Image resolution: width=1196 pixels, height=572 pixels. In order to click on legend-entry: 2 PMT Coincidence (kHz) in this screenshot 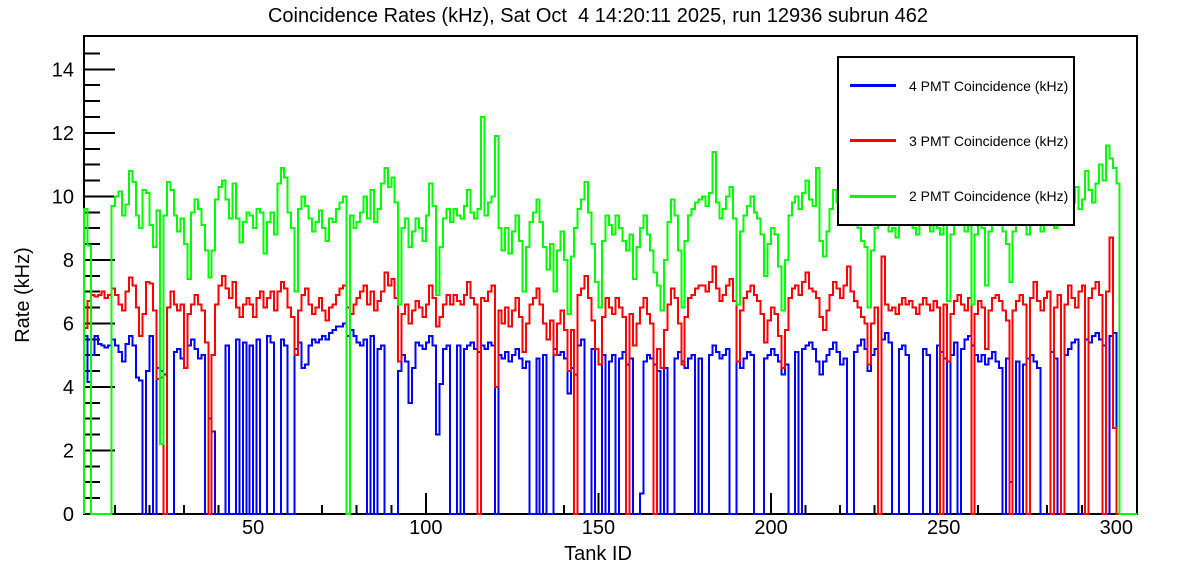, I will do `click(956, 196)`.